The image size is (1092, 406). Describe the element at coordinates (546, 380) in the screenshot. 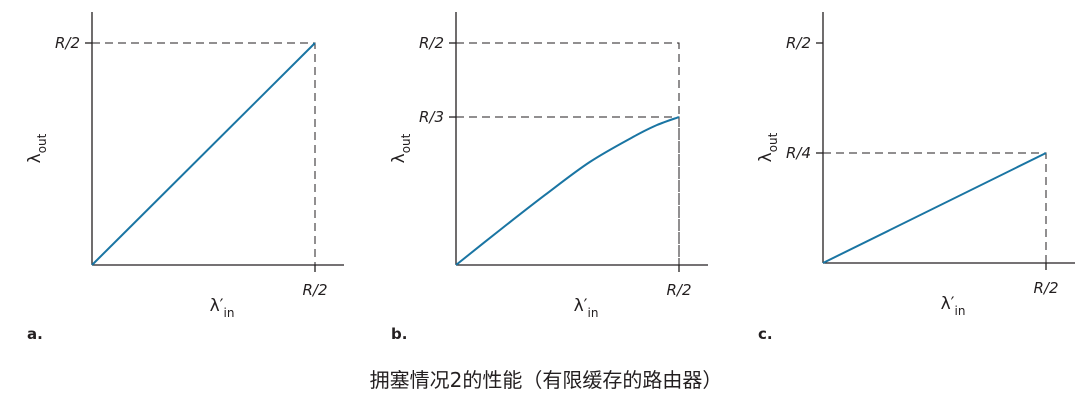

I see `figure-caption: 拥塞情况2的性能（有限缓存的路由器）` at that location.